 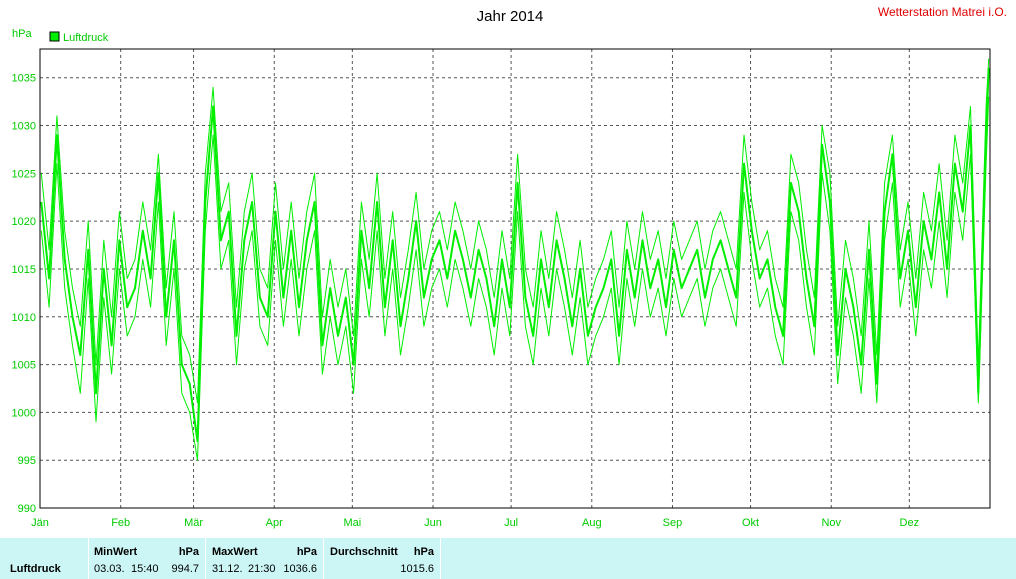 I want to click on x-tick-label: Dez, so click(x=910, y=523).